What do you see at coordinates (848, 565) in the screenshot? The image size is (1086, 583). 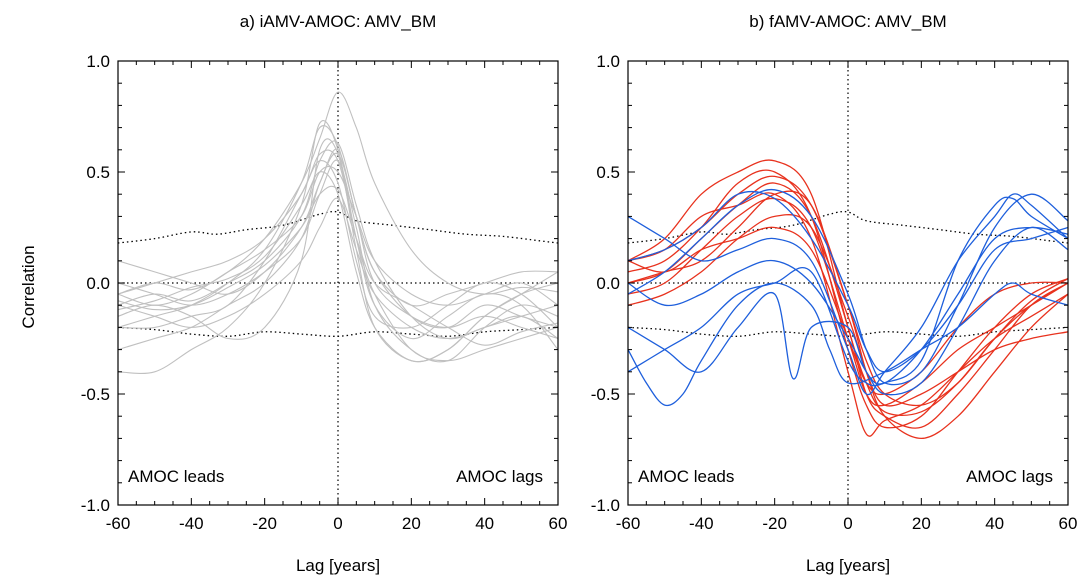 I see `panel-b-x-axis-label: Lag [years]` at bounding box center [848, 565].